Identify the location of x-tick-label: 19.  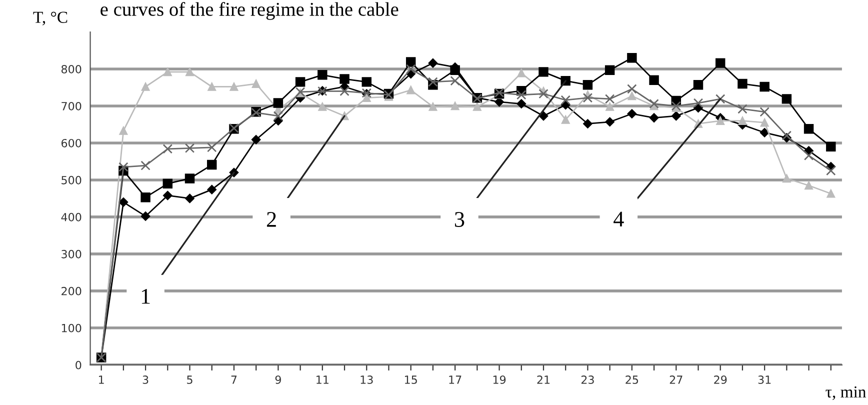
(499, 380).